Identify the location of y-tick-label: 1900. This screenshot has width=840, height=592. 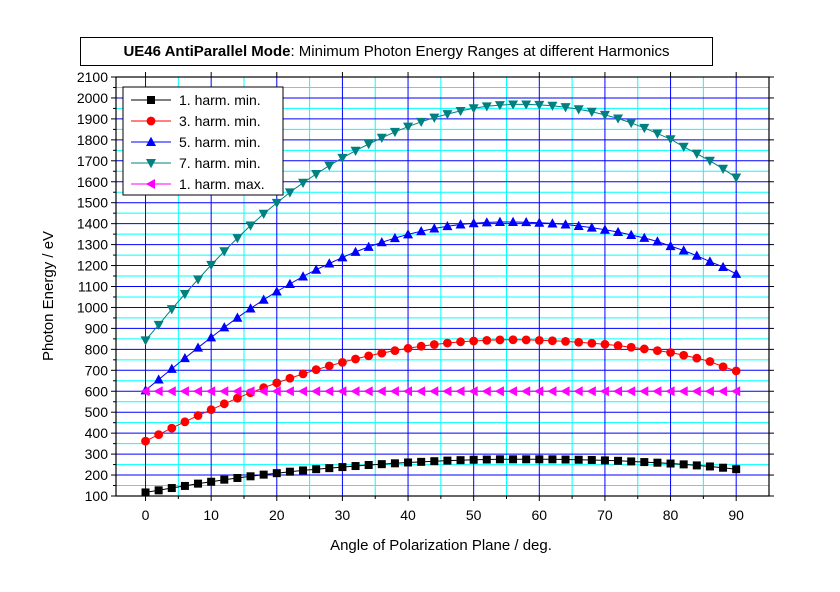
(92, 119).